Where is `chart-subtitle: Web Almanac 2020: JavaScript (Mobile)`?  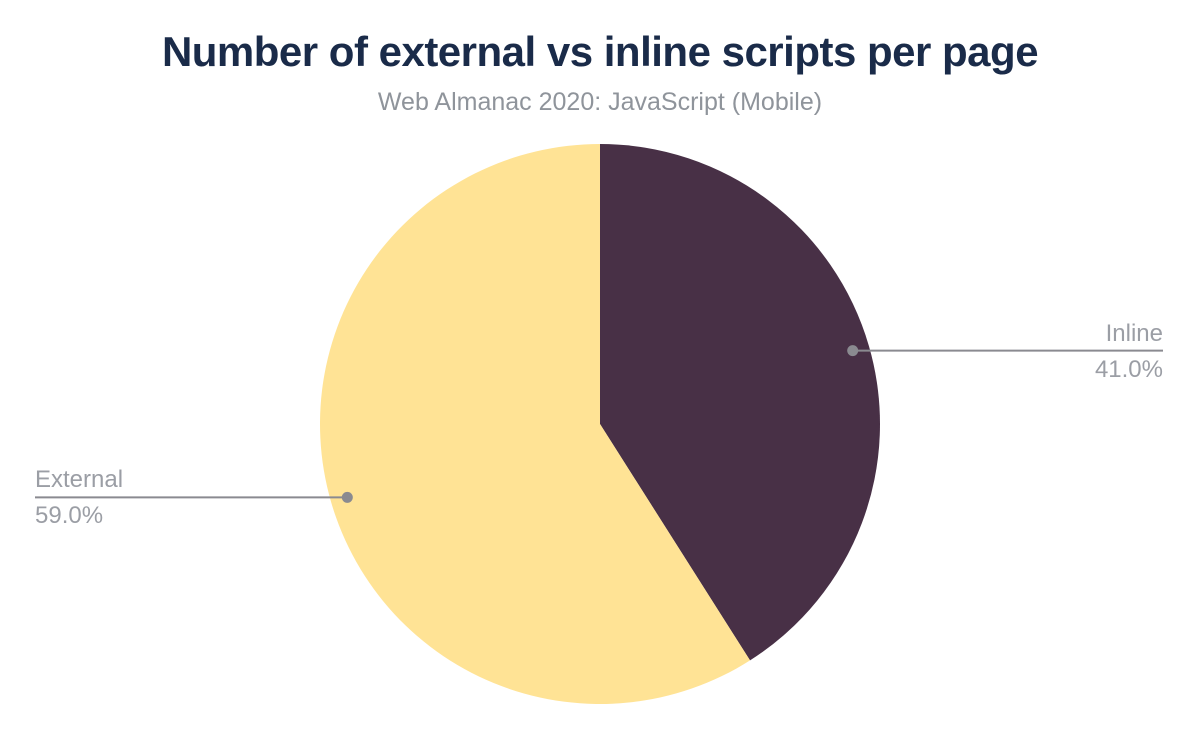 chart-subtitle: Web Almanac 2020: JavaScript (Mobile) is located at coordinates (600, 102).